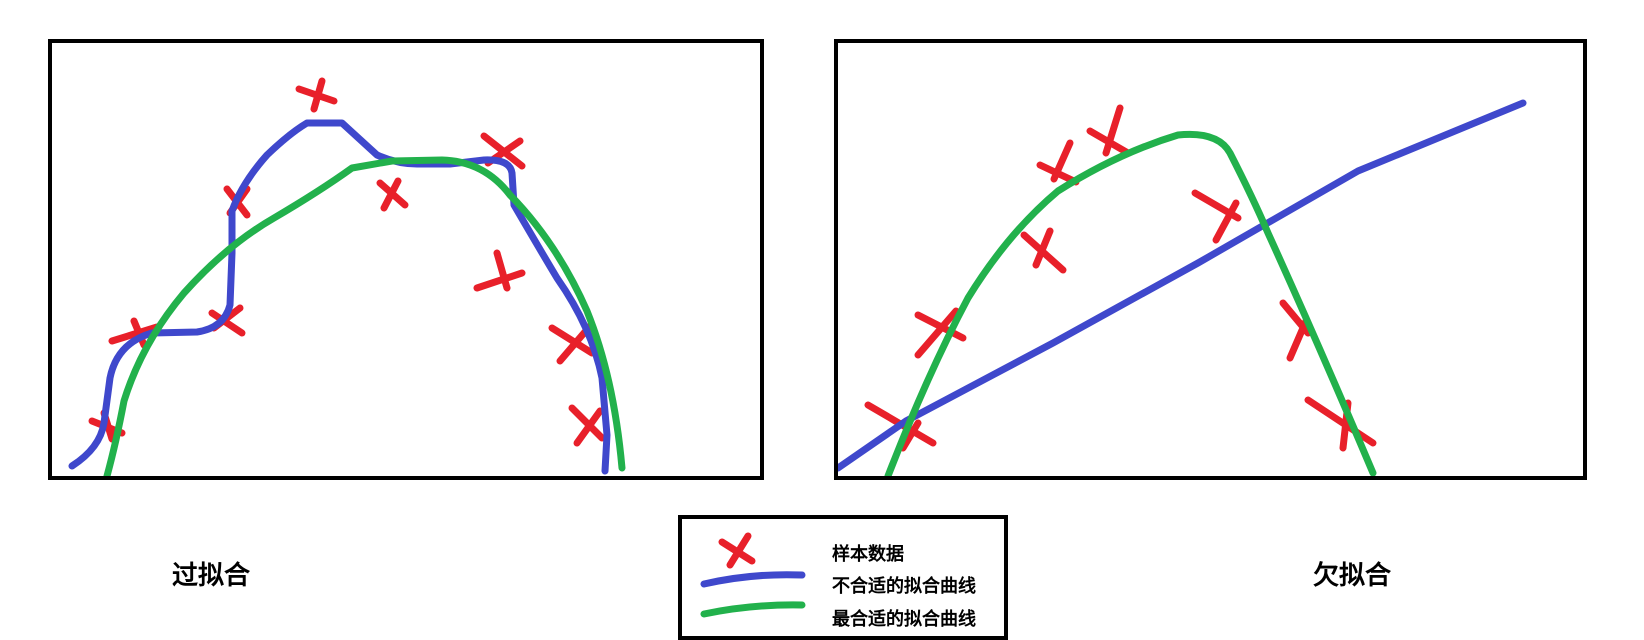 The image size is (1644, 640). What do you see at coordinates (904, 619) in the screenshot?
I see `legend-best-fit-label: 最合适的拟合曲线` at bounding box center [904, 619].